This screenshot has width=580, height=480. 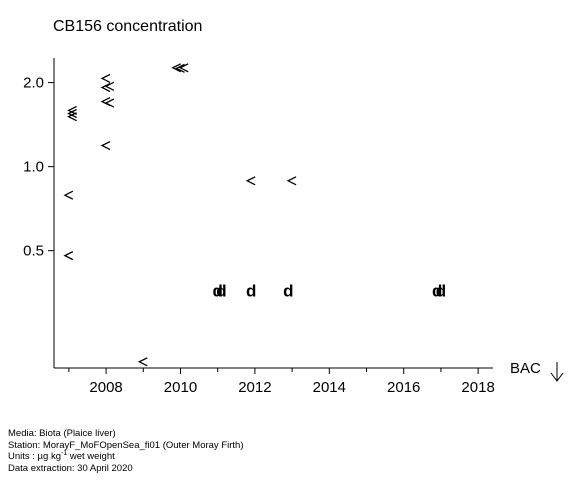 What do you see at coordinates (33, 83) in the screenshot?
I see `y-tick-label: 2.0` at bounding box center [33, 83].